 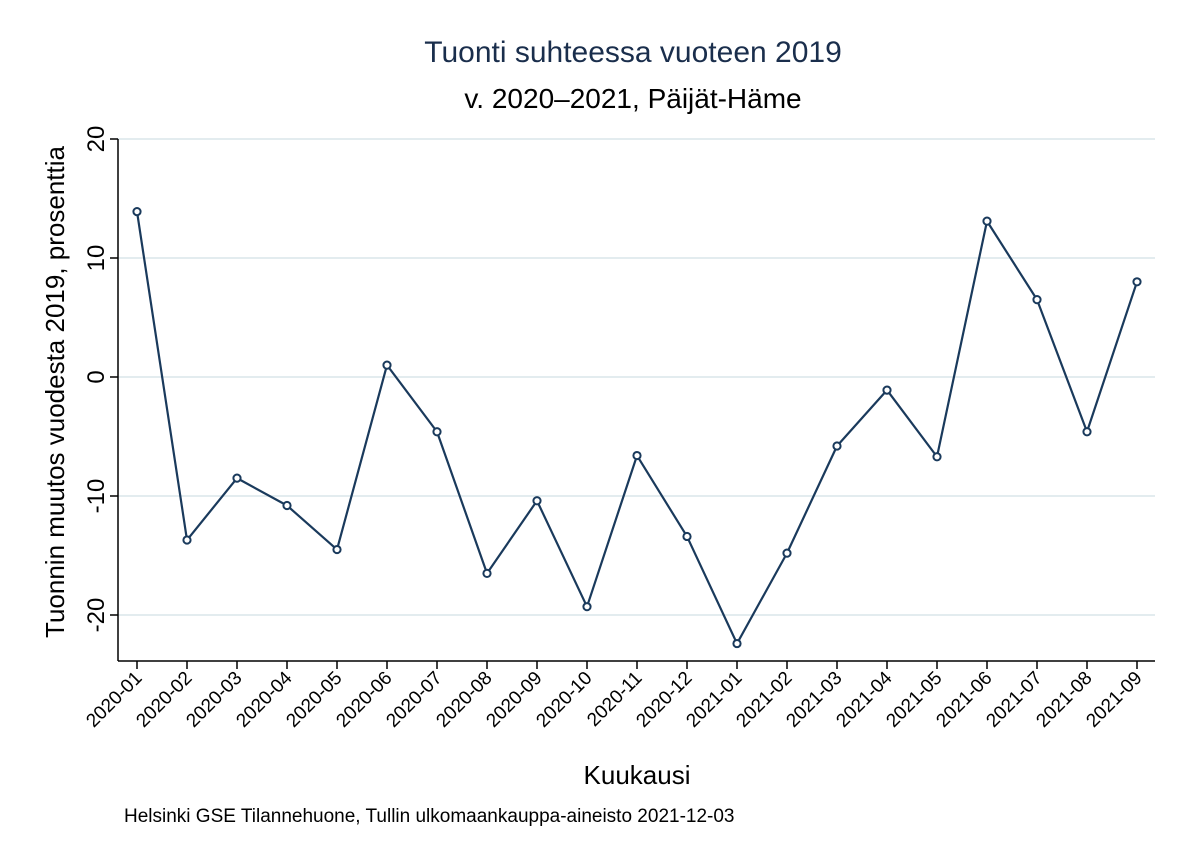 What do you see at coordinates (633, 52) in the screenshot?
I see `chart-title: Tuonti suhteessa vuoteen 2019` at bounding box center [633, 52].